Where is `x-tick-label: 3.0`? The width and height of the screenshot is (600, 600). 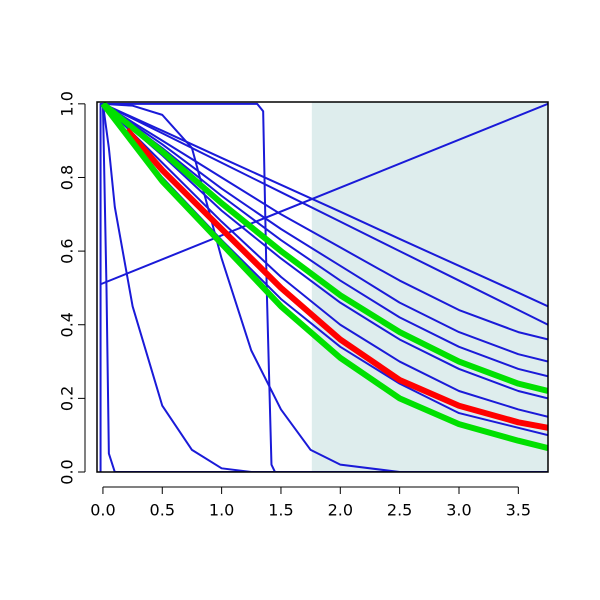 x-tick-label: 3.0 is located at coordinates (458, 510).